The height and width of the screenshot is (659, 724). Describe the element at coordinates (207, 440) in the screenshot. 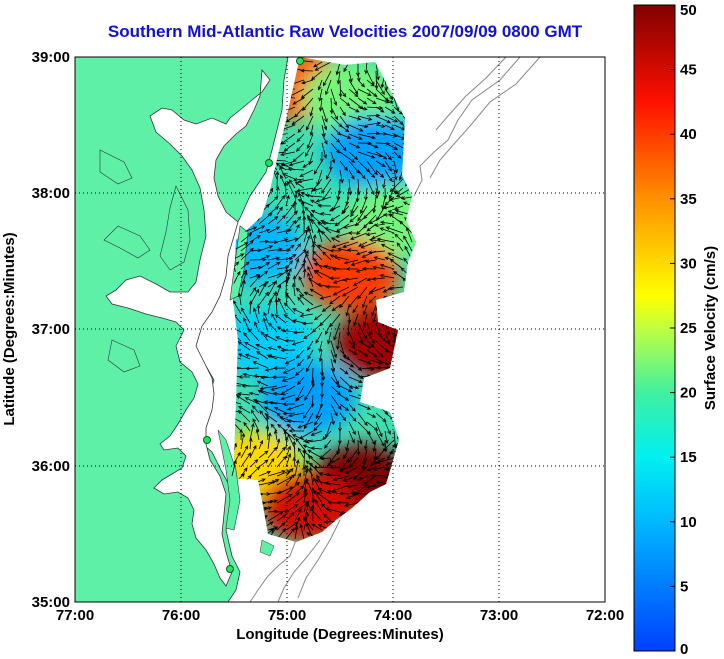

I see `radar-site-marker` at that location.